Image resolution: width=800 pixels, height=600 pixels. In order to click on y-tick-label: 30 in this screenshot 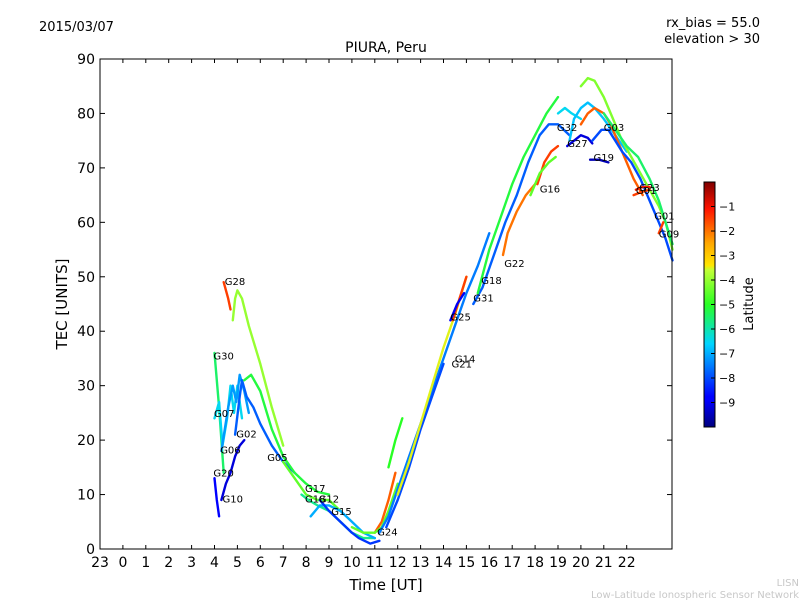, I will do `click(86, 387)`.